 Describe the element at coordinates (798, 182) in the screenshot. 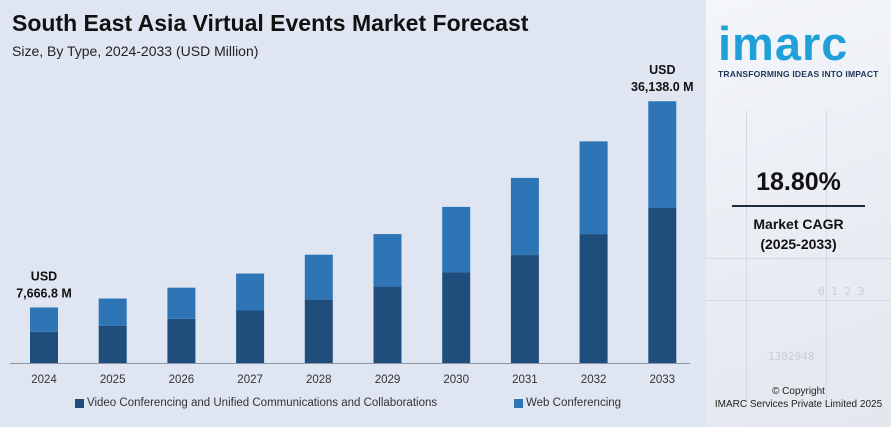

I see `cagr-value: 18.80%` at that location.